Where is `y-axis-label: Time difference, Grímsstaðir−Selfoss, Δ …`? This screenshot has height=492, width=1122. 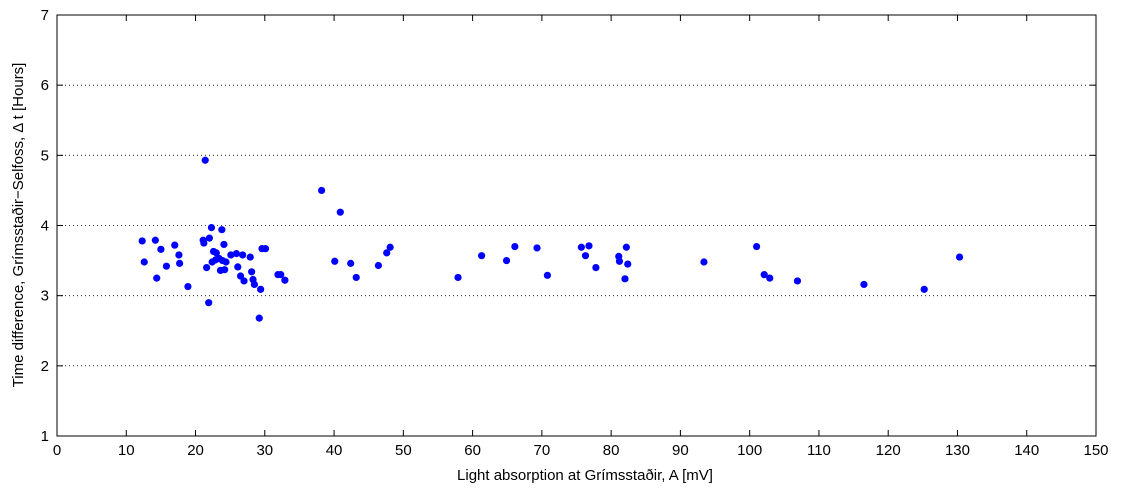
y-axis-label: Time difference, Grímsstaðir−Selfoss, Δ … is located at coordinates (18, 225).